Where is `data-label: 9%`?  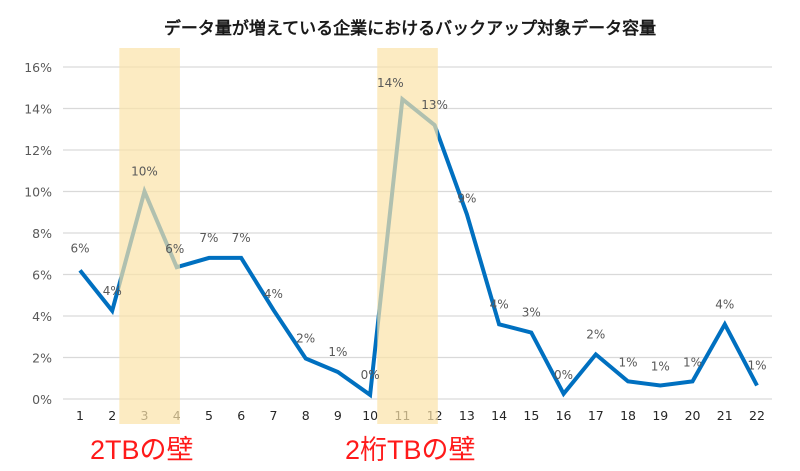 data-label: 9% is located at coordinates (466, 198).